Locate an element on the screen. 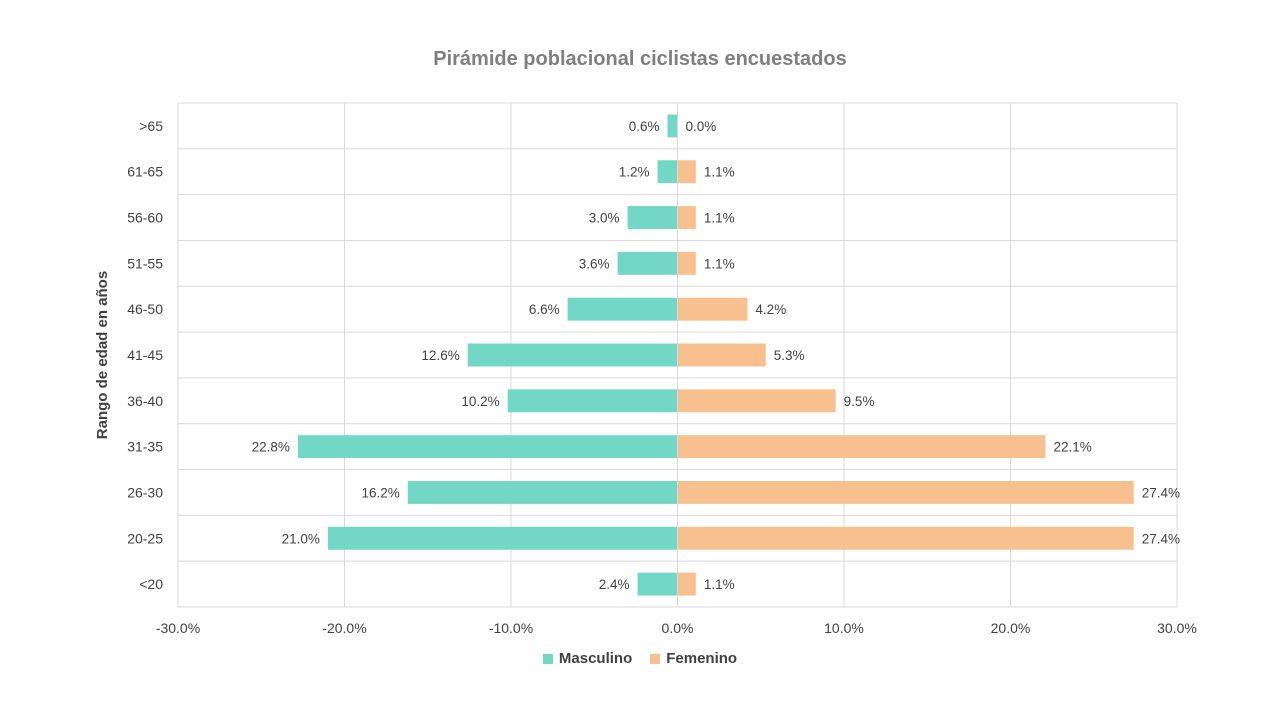  legend-label-femenino: Femenino is located at coordinates (702, 658).